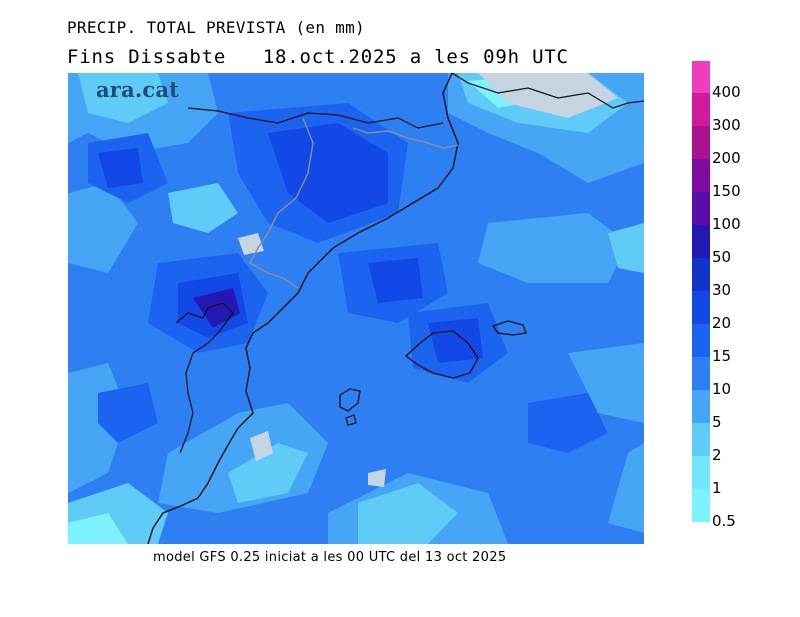  What do you see at coordinates (318, 57) in the screenshot?
I see `map-subtitle: Fins Dissabte 18.oct.2025 a les 09h UTC` at bounding box center [318, 57].